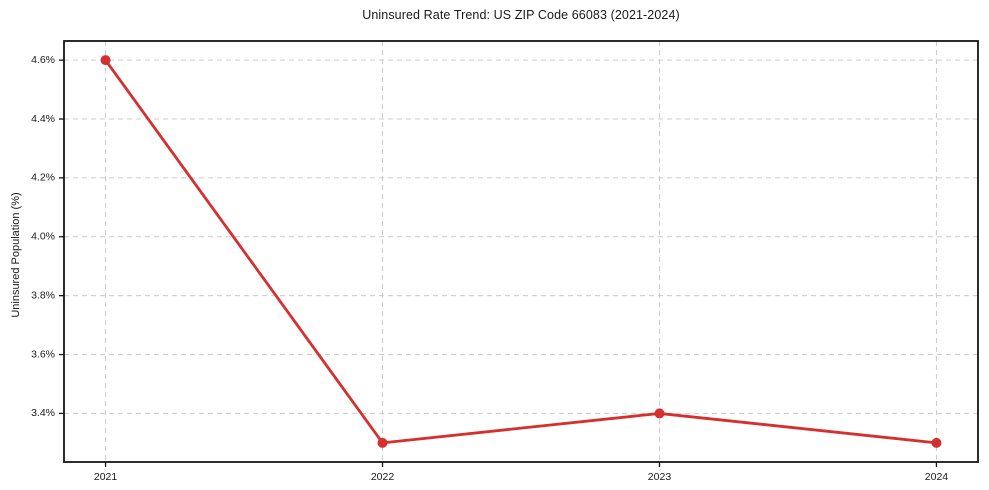 Image resolution: width=989 pixels, height=490 pixels. Describe the element at coordinates (43, 237) in the screenshot. I see `y-tick-label: 4.0%` at that location.